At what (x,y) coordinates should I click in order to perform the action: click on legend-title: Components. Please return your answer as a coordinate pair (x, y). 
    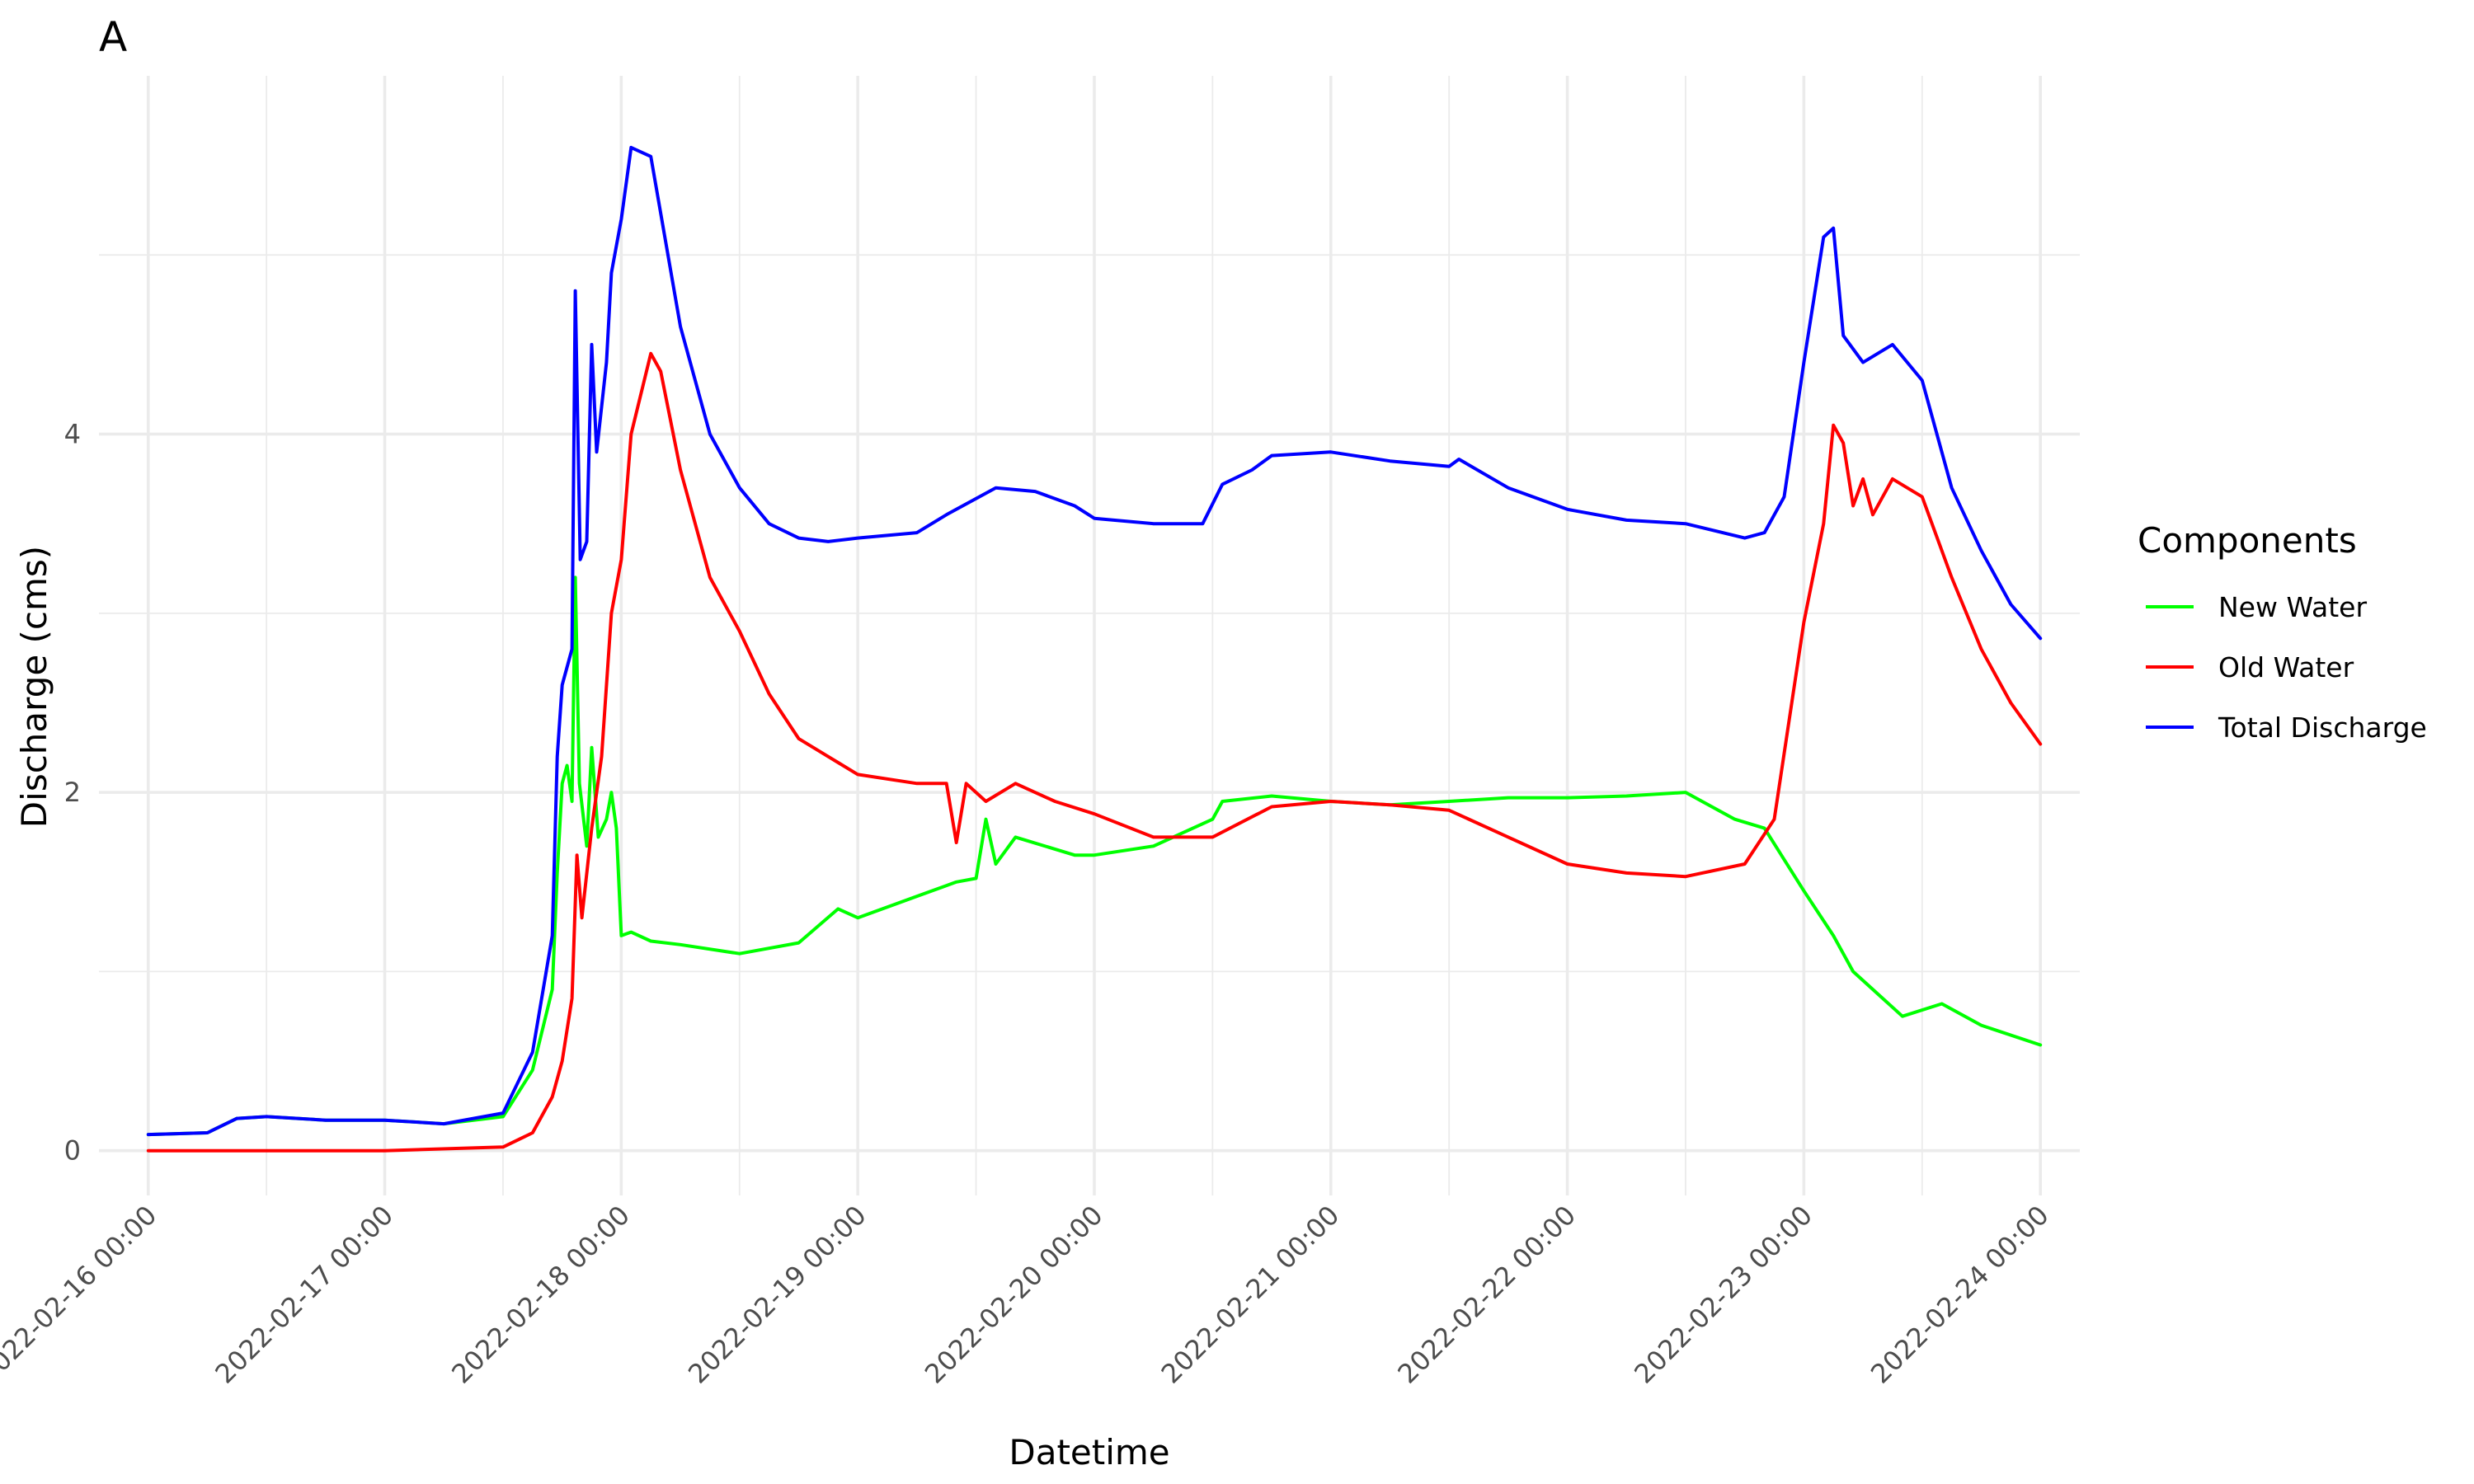
    Looking at the image, I should click on (2247, 540).